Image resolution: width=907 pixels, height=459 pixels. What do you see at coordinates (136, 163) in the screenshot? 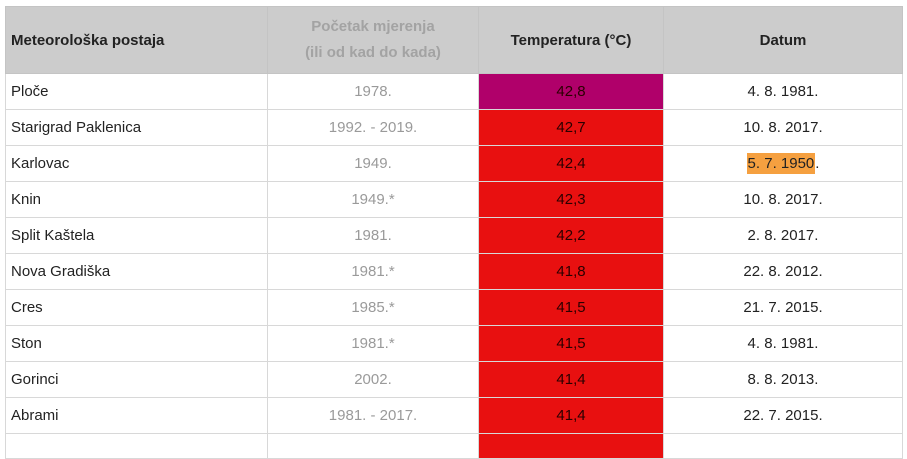
I see `cell-station: Karlovac` at bounding box center [136, 163].